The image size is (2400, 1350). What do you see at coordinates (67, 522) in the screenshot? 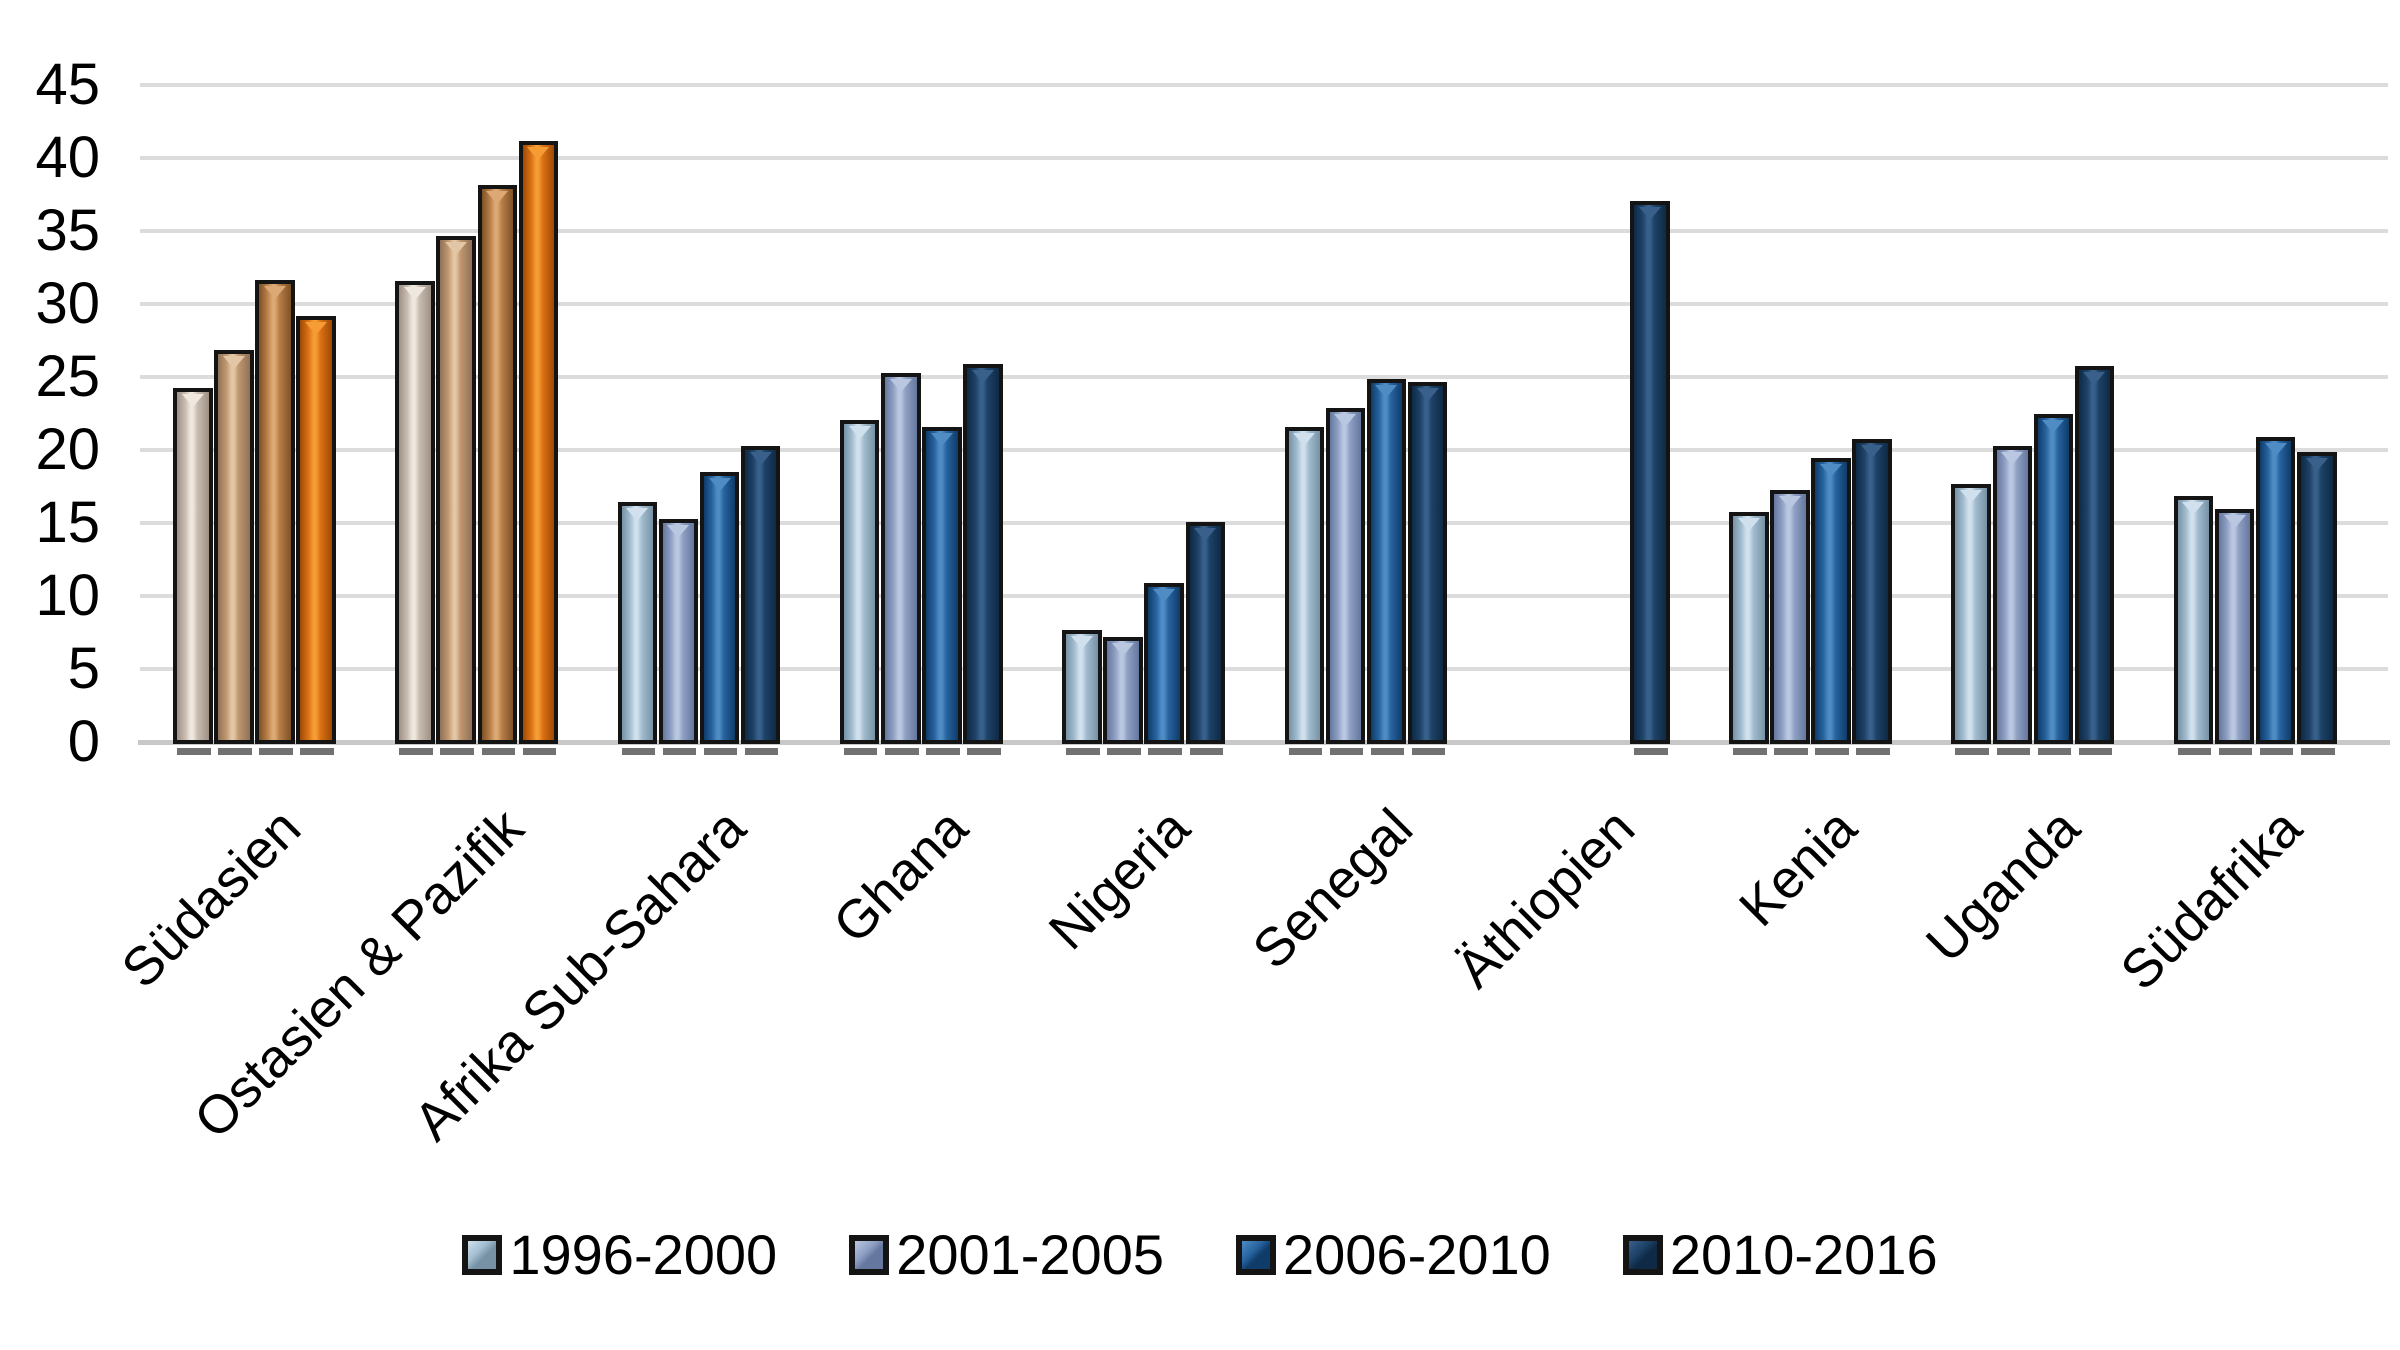
I see `y-tick-label-15: 15` at bounding box center [67, 522].